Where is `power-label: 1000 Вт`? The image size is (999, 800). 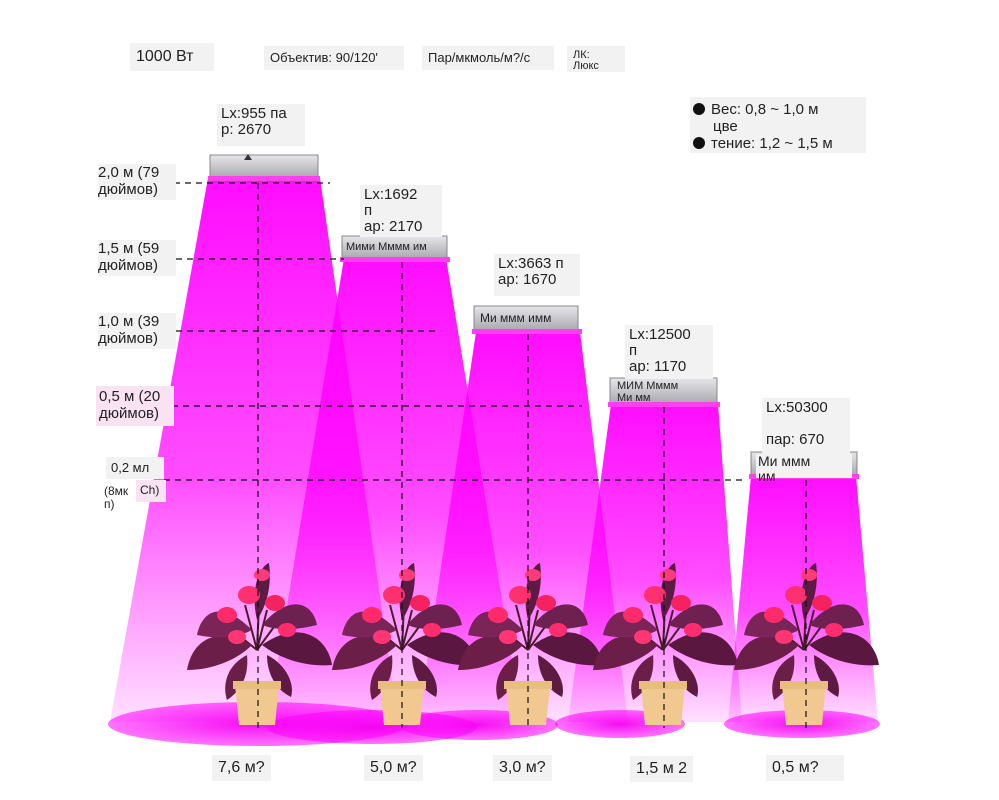
power-label: 1000 Вт is located at coordinates (172, 57).